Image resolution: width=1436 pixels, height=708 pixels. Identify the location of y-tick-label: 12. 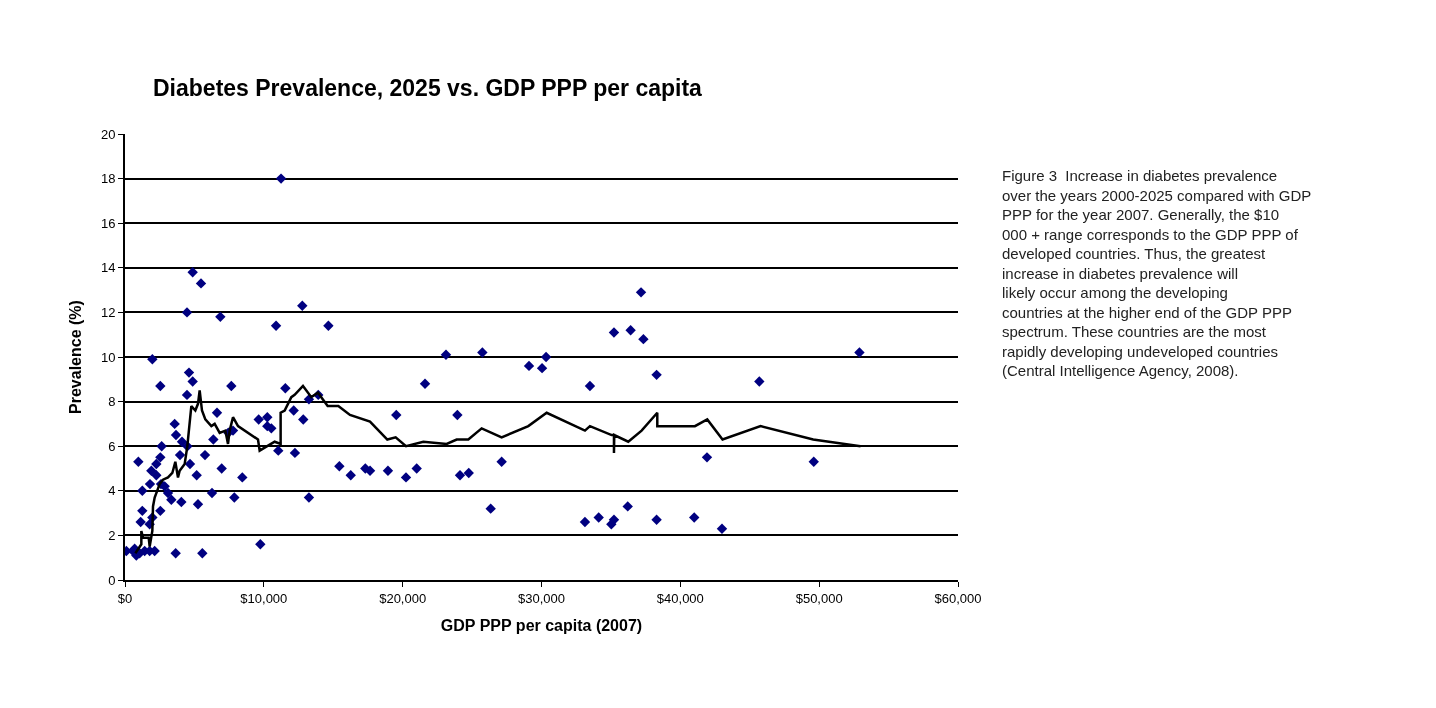
(108, 312).